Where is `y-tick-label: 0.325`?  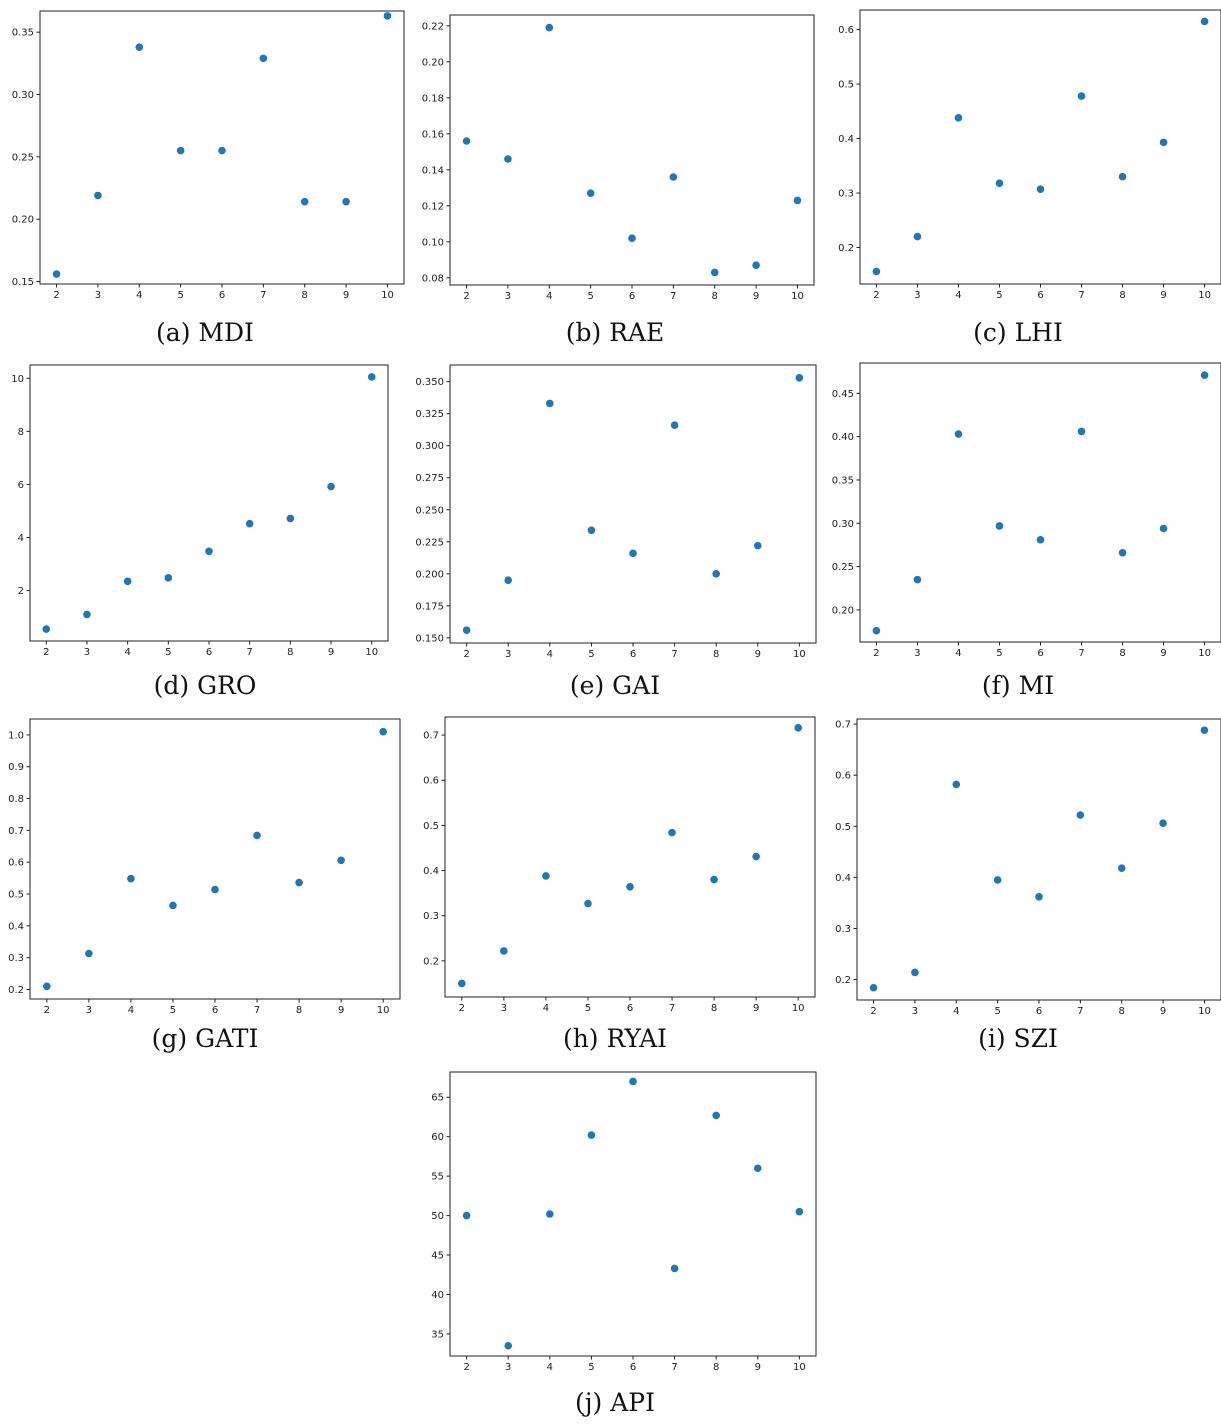 y-tick-label: 0.325 is located at coordinates (429, 414).